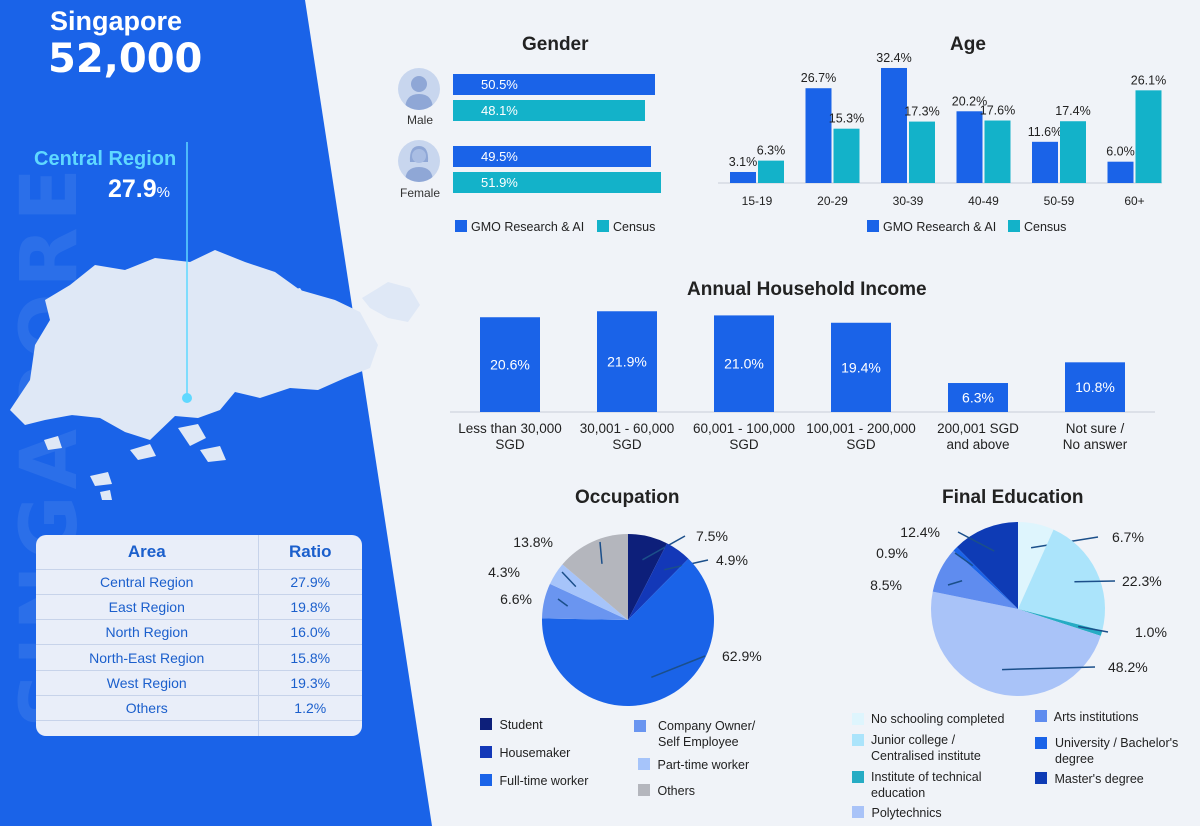  I want to click on income-tick-label: 100,001 - 200,000, so click(861, 428).